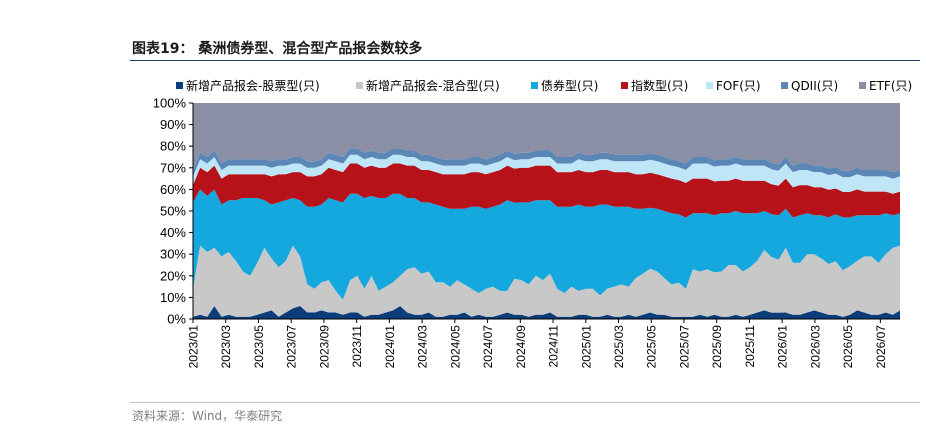 The image size is (926, 428). I want to click on x-tick-label: 2025/05, so click(652, 347).